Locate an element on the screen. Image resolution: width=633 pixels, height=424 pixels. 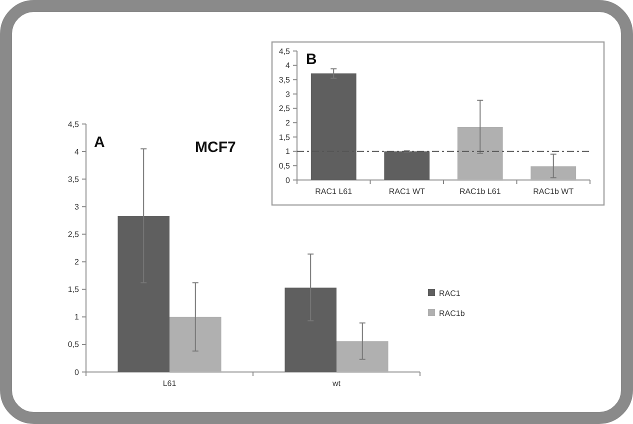
x-tick-label: RAC1 WT is located at coordinates (406, 191).